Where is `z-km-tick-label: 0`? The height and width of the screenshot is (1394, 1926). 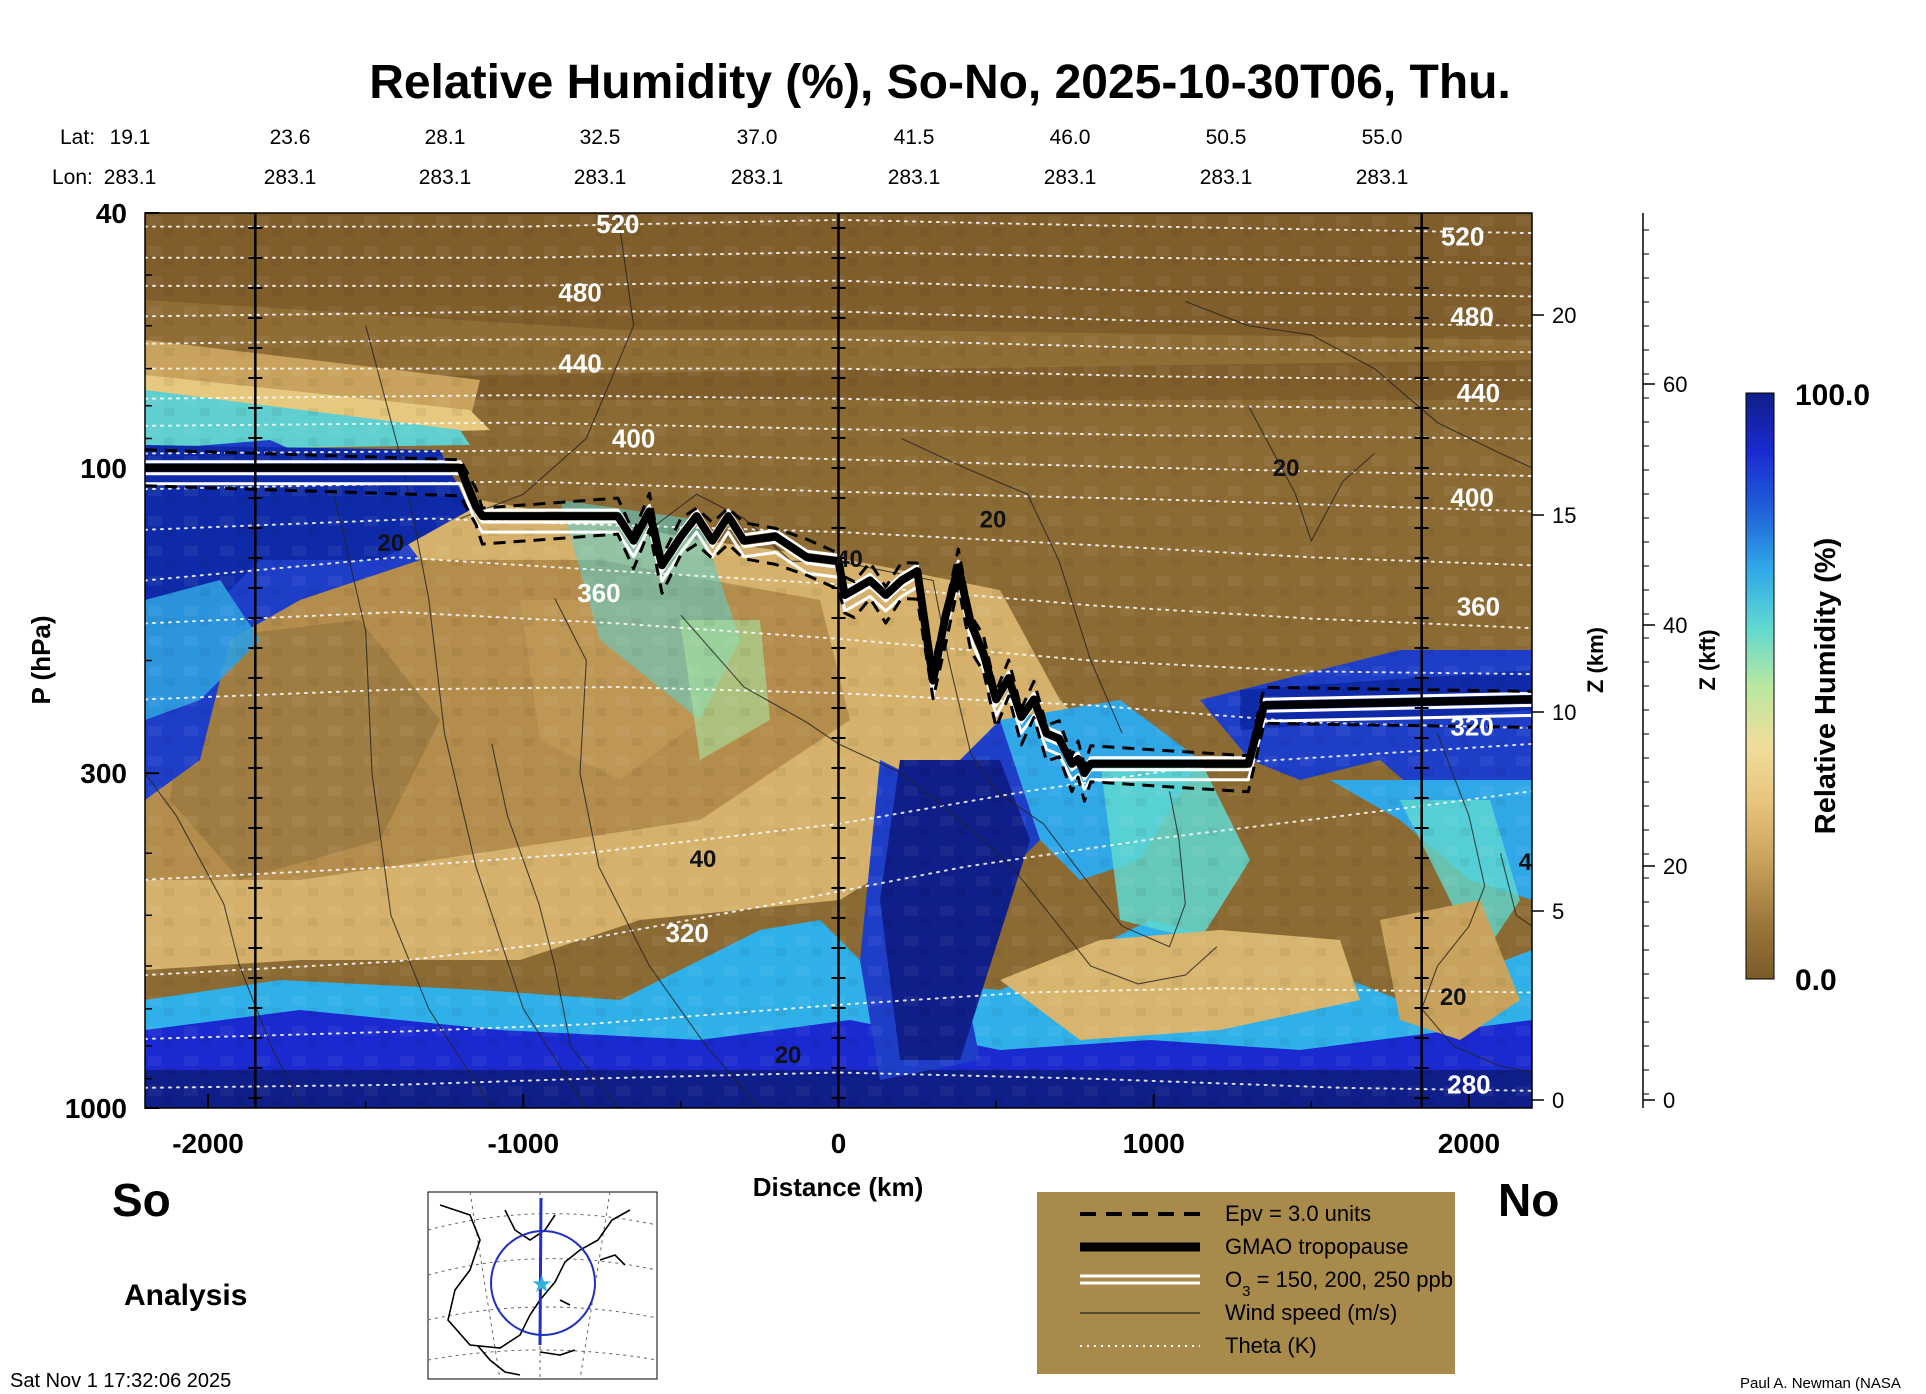 z-km-tick-label: 0 is located at coordinates (1558, 1100).